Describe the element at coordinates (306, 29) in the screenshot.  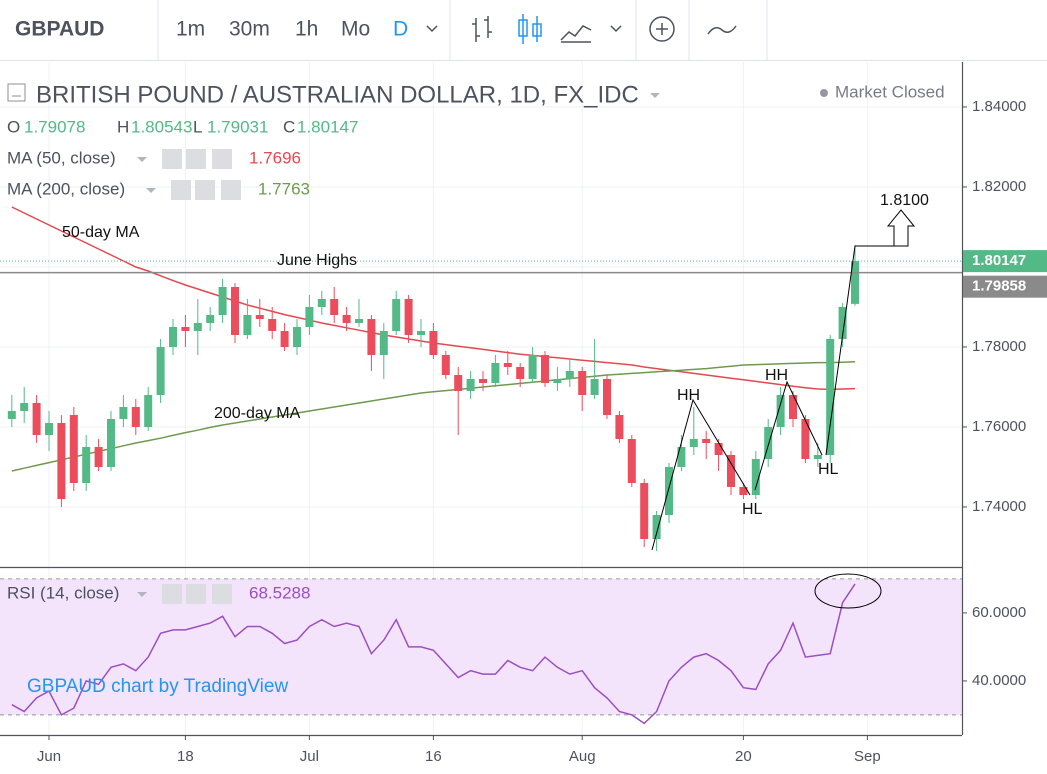
I see `interval: 1h` at that location.